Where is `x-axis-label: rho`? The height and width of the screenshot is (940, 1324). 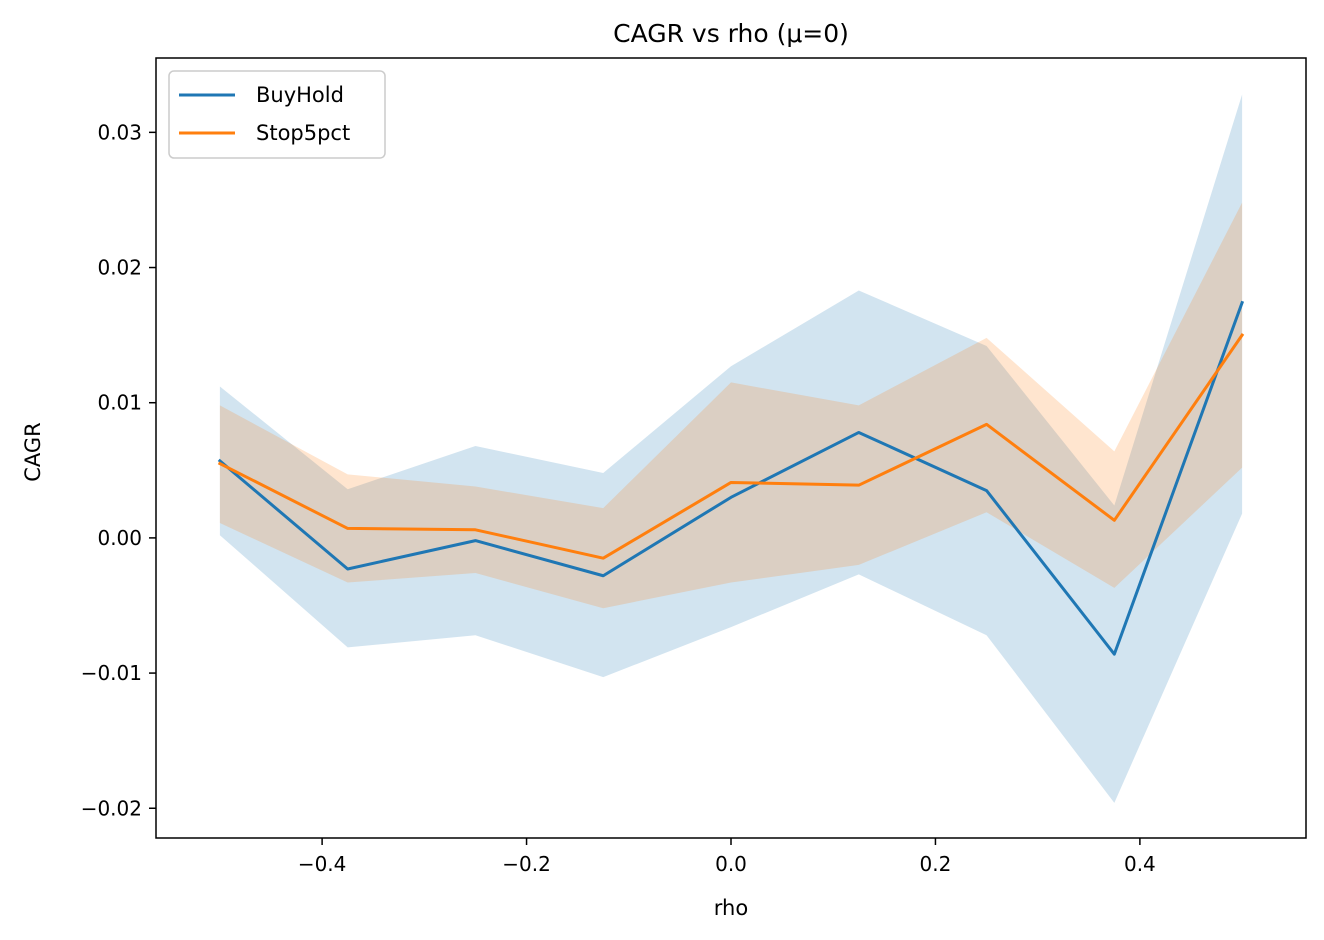 x-axis-label: rho is located at coordinates (731, 908).